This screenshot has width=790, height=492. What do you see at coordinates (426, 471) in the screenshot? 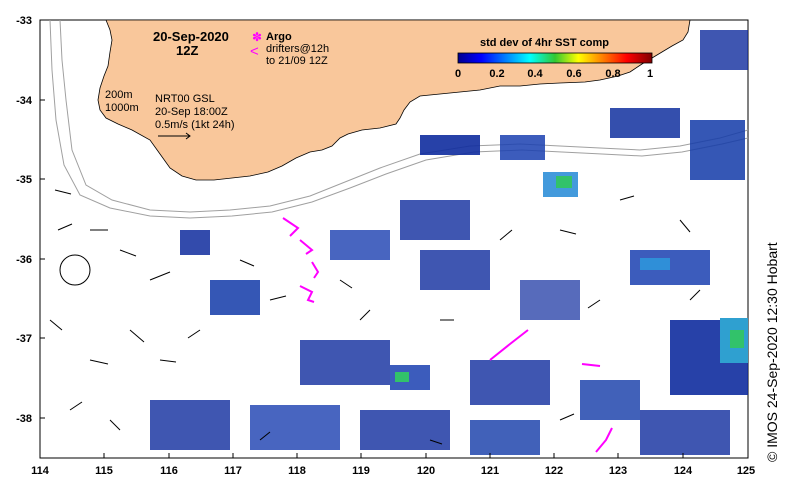
I see `x-tick-label: 120` at bounding box center [426, 471].